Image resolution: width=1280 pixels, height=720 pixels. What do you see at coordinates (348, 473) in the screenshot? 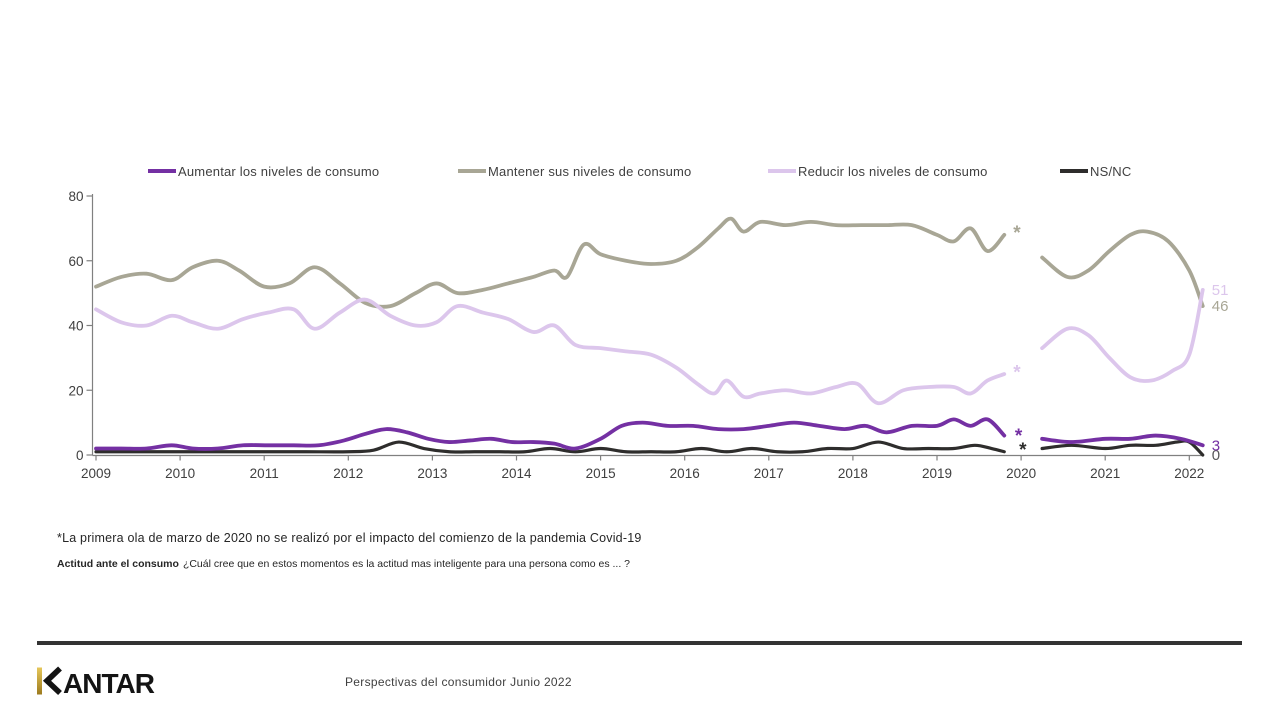
I see `x-tick-label: 2012` at bounding box center [348, 473].